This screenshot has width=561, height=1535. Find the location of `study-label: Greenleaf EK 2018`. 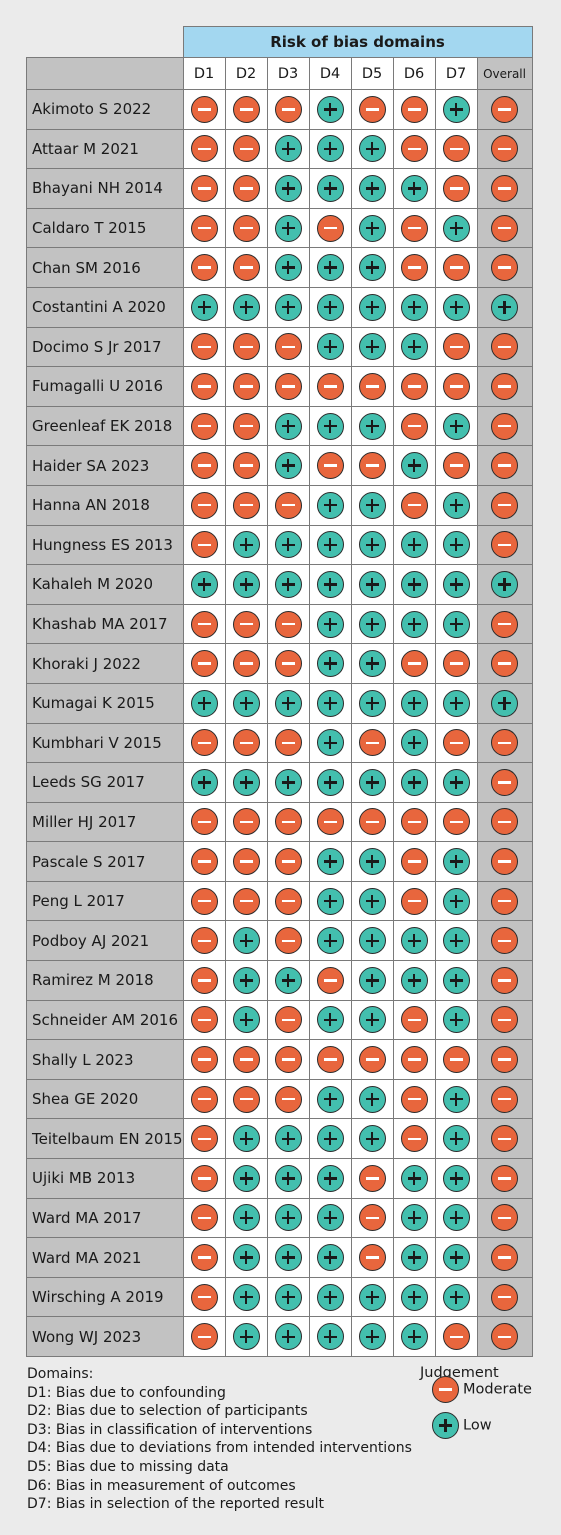

study-label: Greenleaf EK 2018 is located at coordinates (105, 426).